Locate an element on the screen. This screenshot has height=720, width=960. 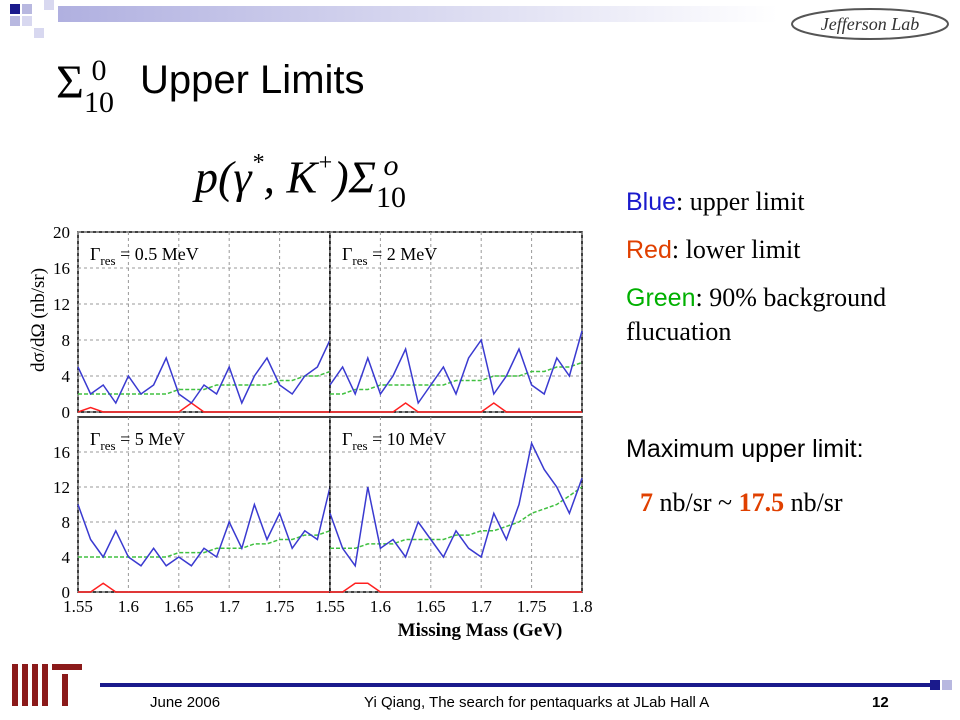
logo-text: Jefferson Lab is located at coordinates (870, 24).